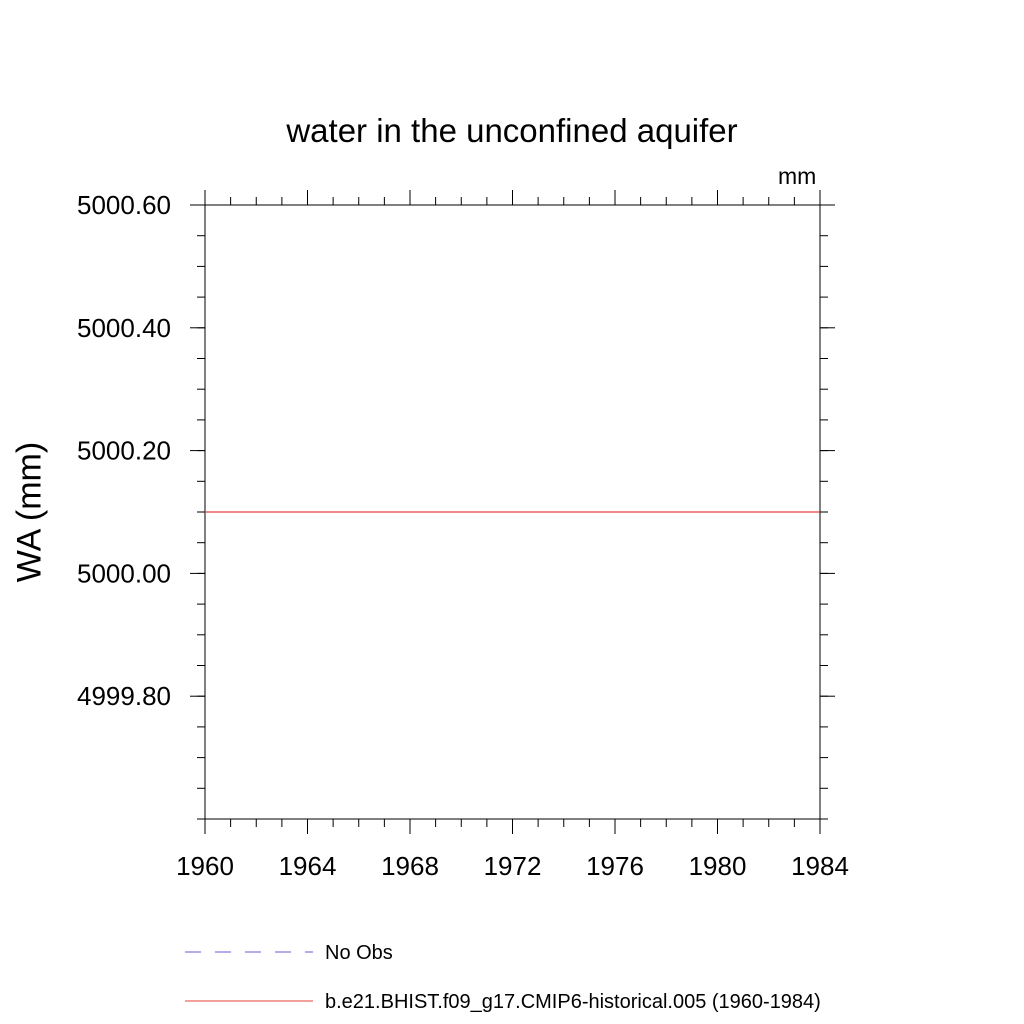  I want to click on y-tick-label: 5000.40, so click(124, 328).